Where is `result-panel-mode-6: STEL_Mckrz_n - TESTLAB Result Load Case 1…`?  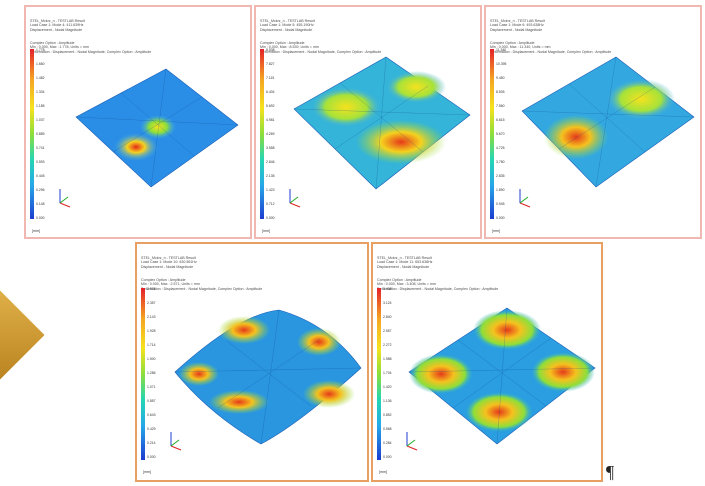 result-panel-mode-6: STEL_Mckrz_n - TESTLAB Result Load Case 1… is located at coordinates (593, 122).